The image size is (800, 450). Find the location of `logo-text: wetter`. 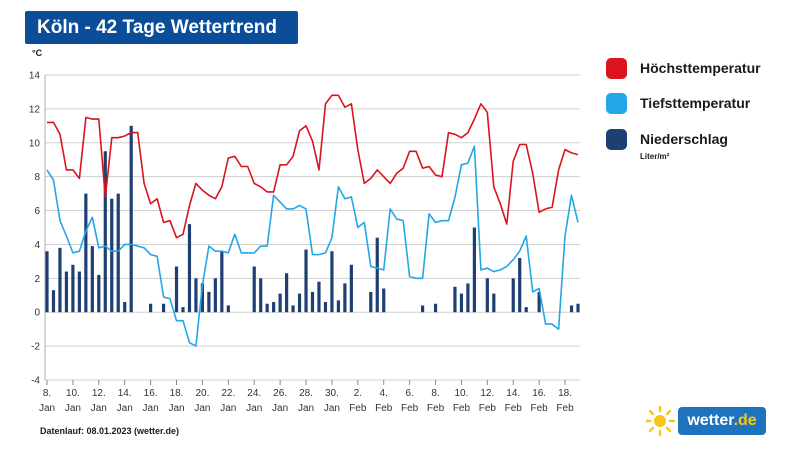

logo-text: wetter is located at coordinates (710, 420).